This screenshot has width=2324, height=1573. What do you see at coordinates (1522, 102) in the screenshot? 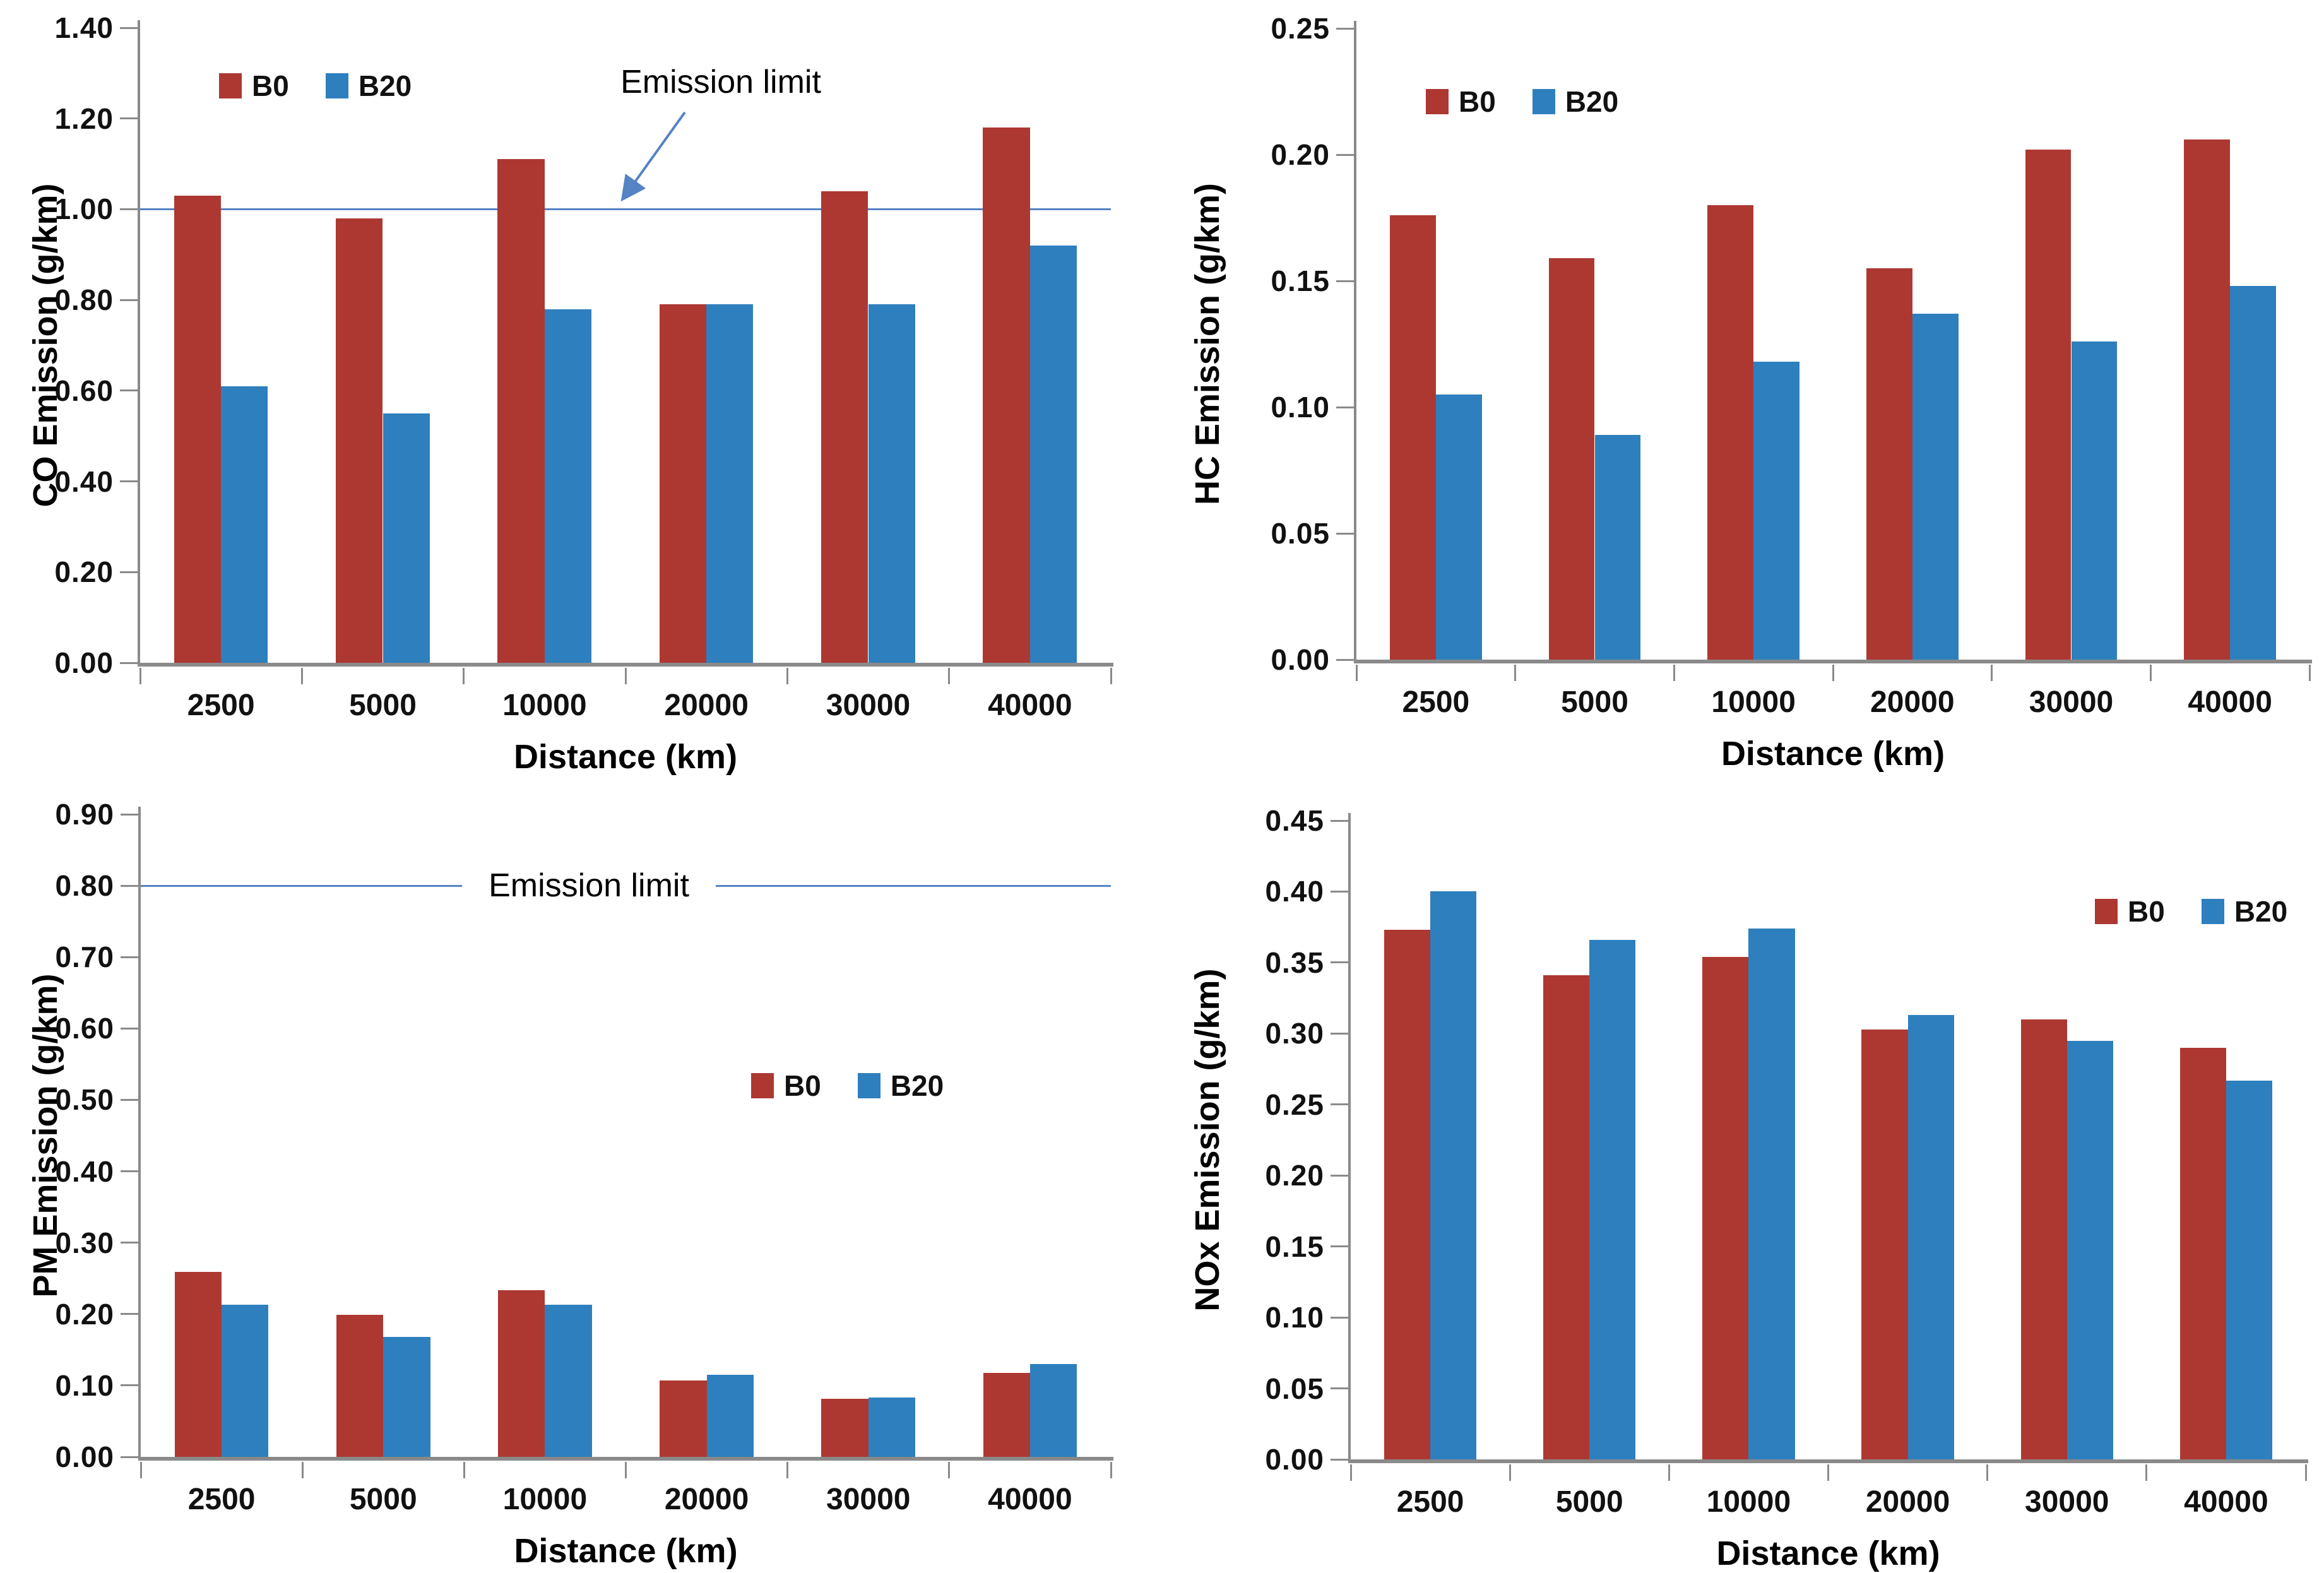
I see `legend: B0 B20` at bounding box center [1522, 102].